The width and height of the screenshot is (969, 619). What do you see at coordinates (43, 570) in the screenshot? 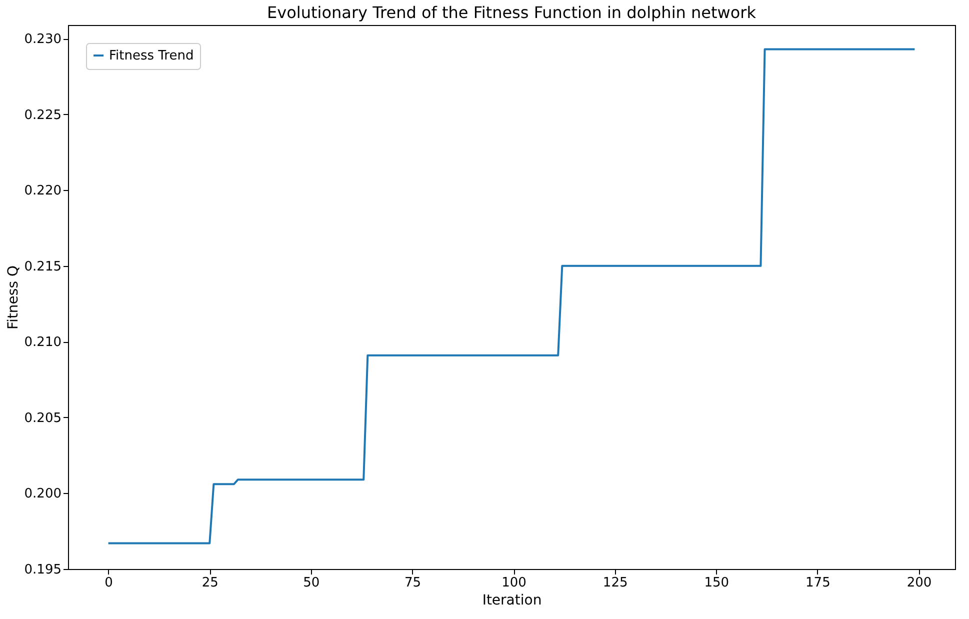
I see `y-tick-label: 0.195` at bounding box center [43, 570].